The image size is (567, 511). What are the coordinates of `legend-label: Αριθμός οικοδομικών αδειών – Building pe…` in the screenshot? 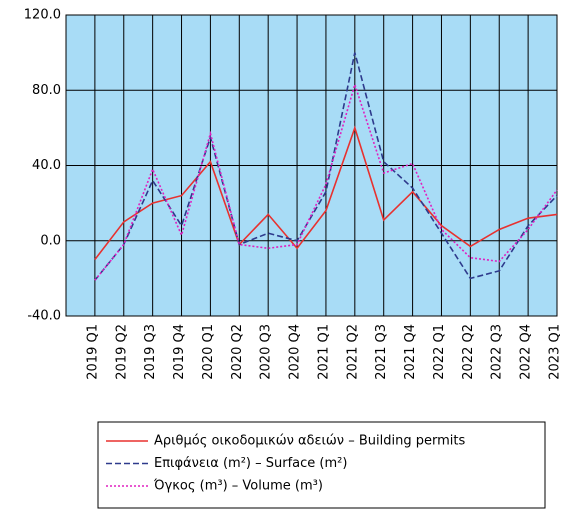 It's located at (309, 441).